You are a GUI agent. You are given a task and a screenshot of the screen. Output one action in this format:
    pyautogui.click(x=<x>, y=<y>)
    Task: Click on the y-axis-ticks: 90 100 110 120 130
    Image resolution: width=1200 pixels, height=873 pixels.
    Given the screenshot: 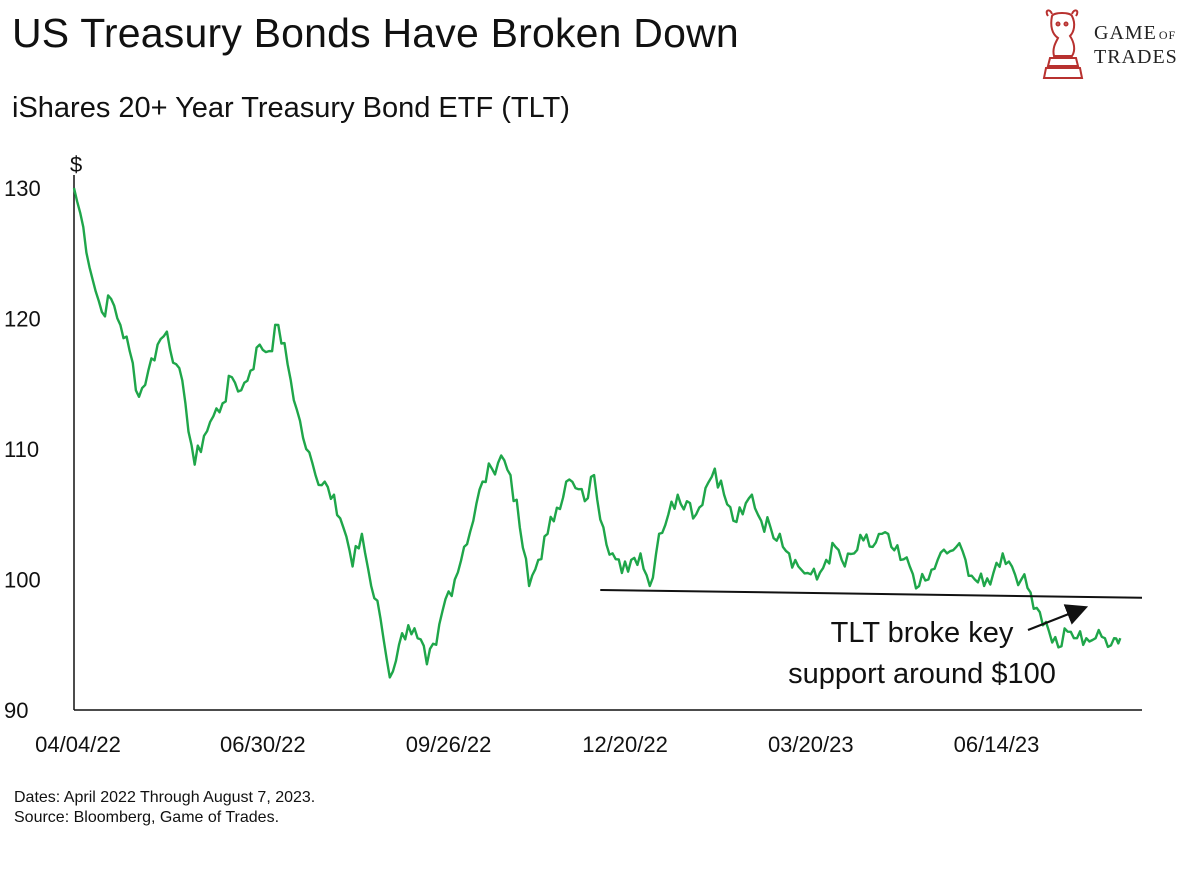 What is the action you would take?
    pyautogui.click(x=22, y=449)
    